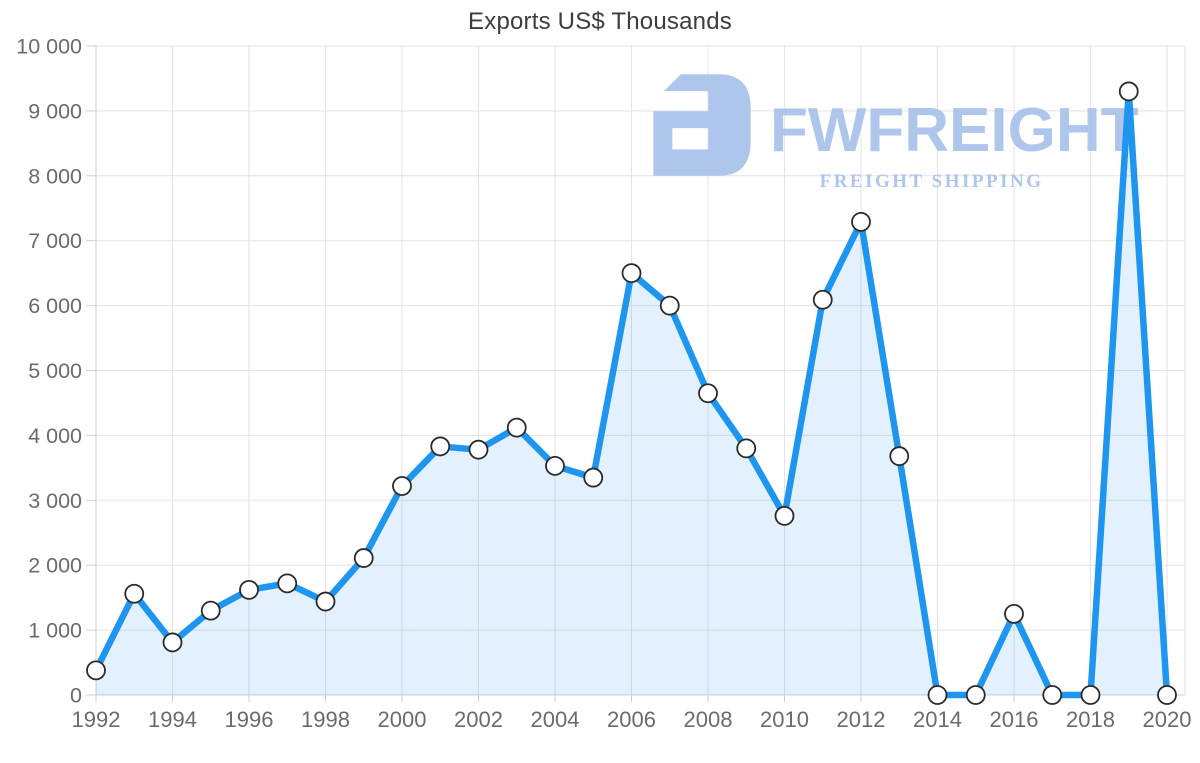 This screenshot has width=1200, height=763. What do you see at coordinates (600, 21) in the screenshot?
I see `chart-title: Exports US$ Thousands` at bounding box center [600, 21].